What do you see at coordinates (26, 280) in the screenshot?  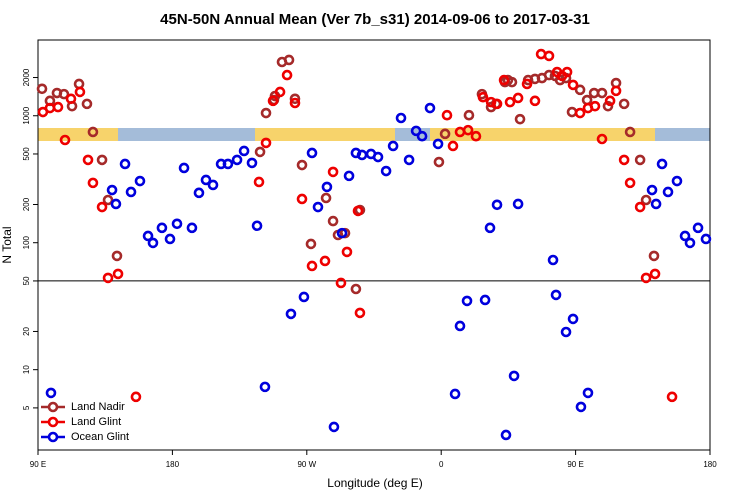 I see `y-tick-label: 50` at bounding box center [26, 280].